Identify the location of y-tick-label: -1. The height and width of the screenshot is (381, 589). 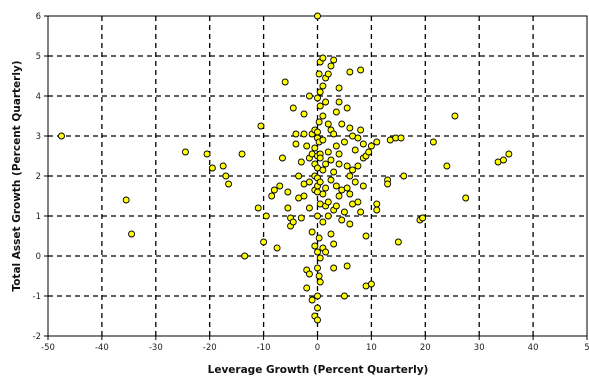
(37, 297).